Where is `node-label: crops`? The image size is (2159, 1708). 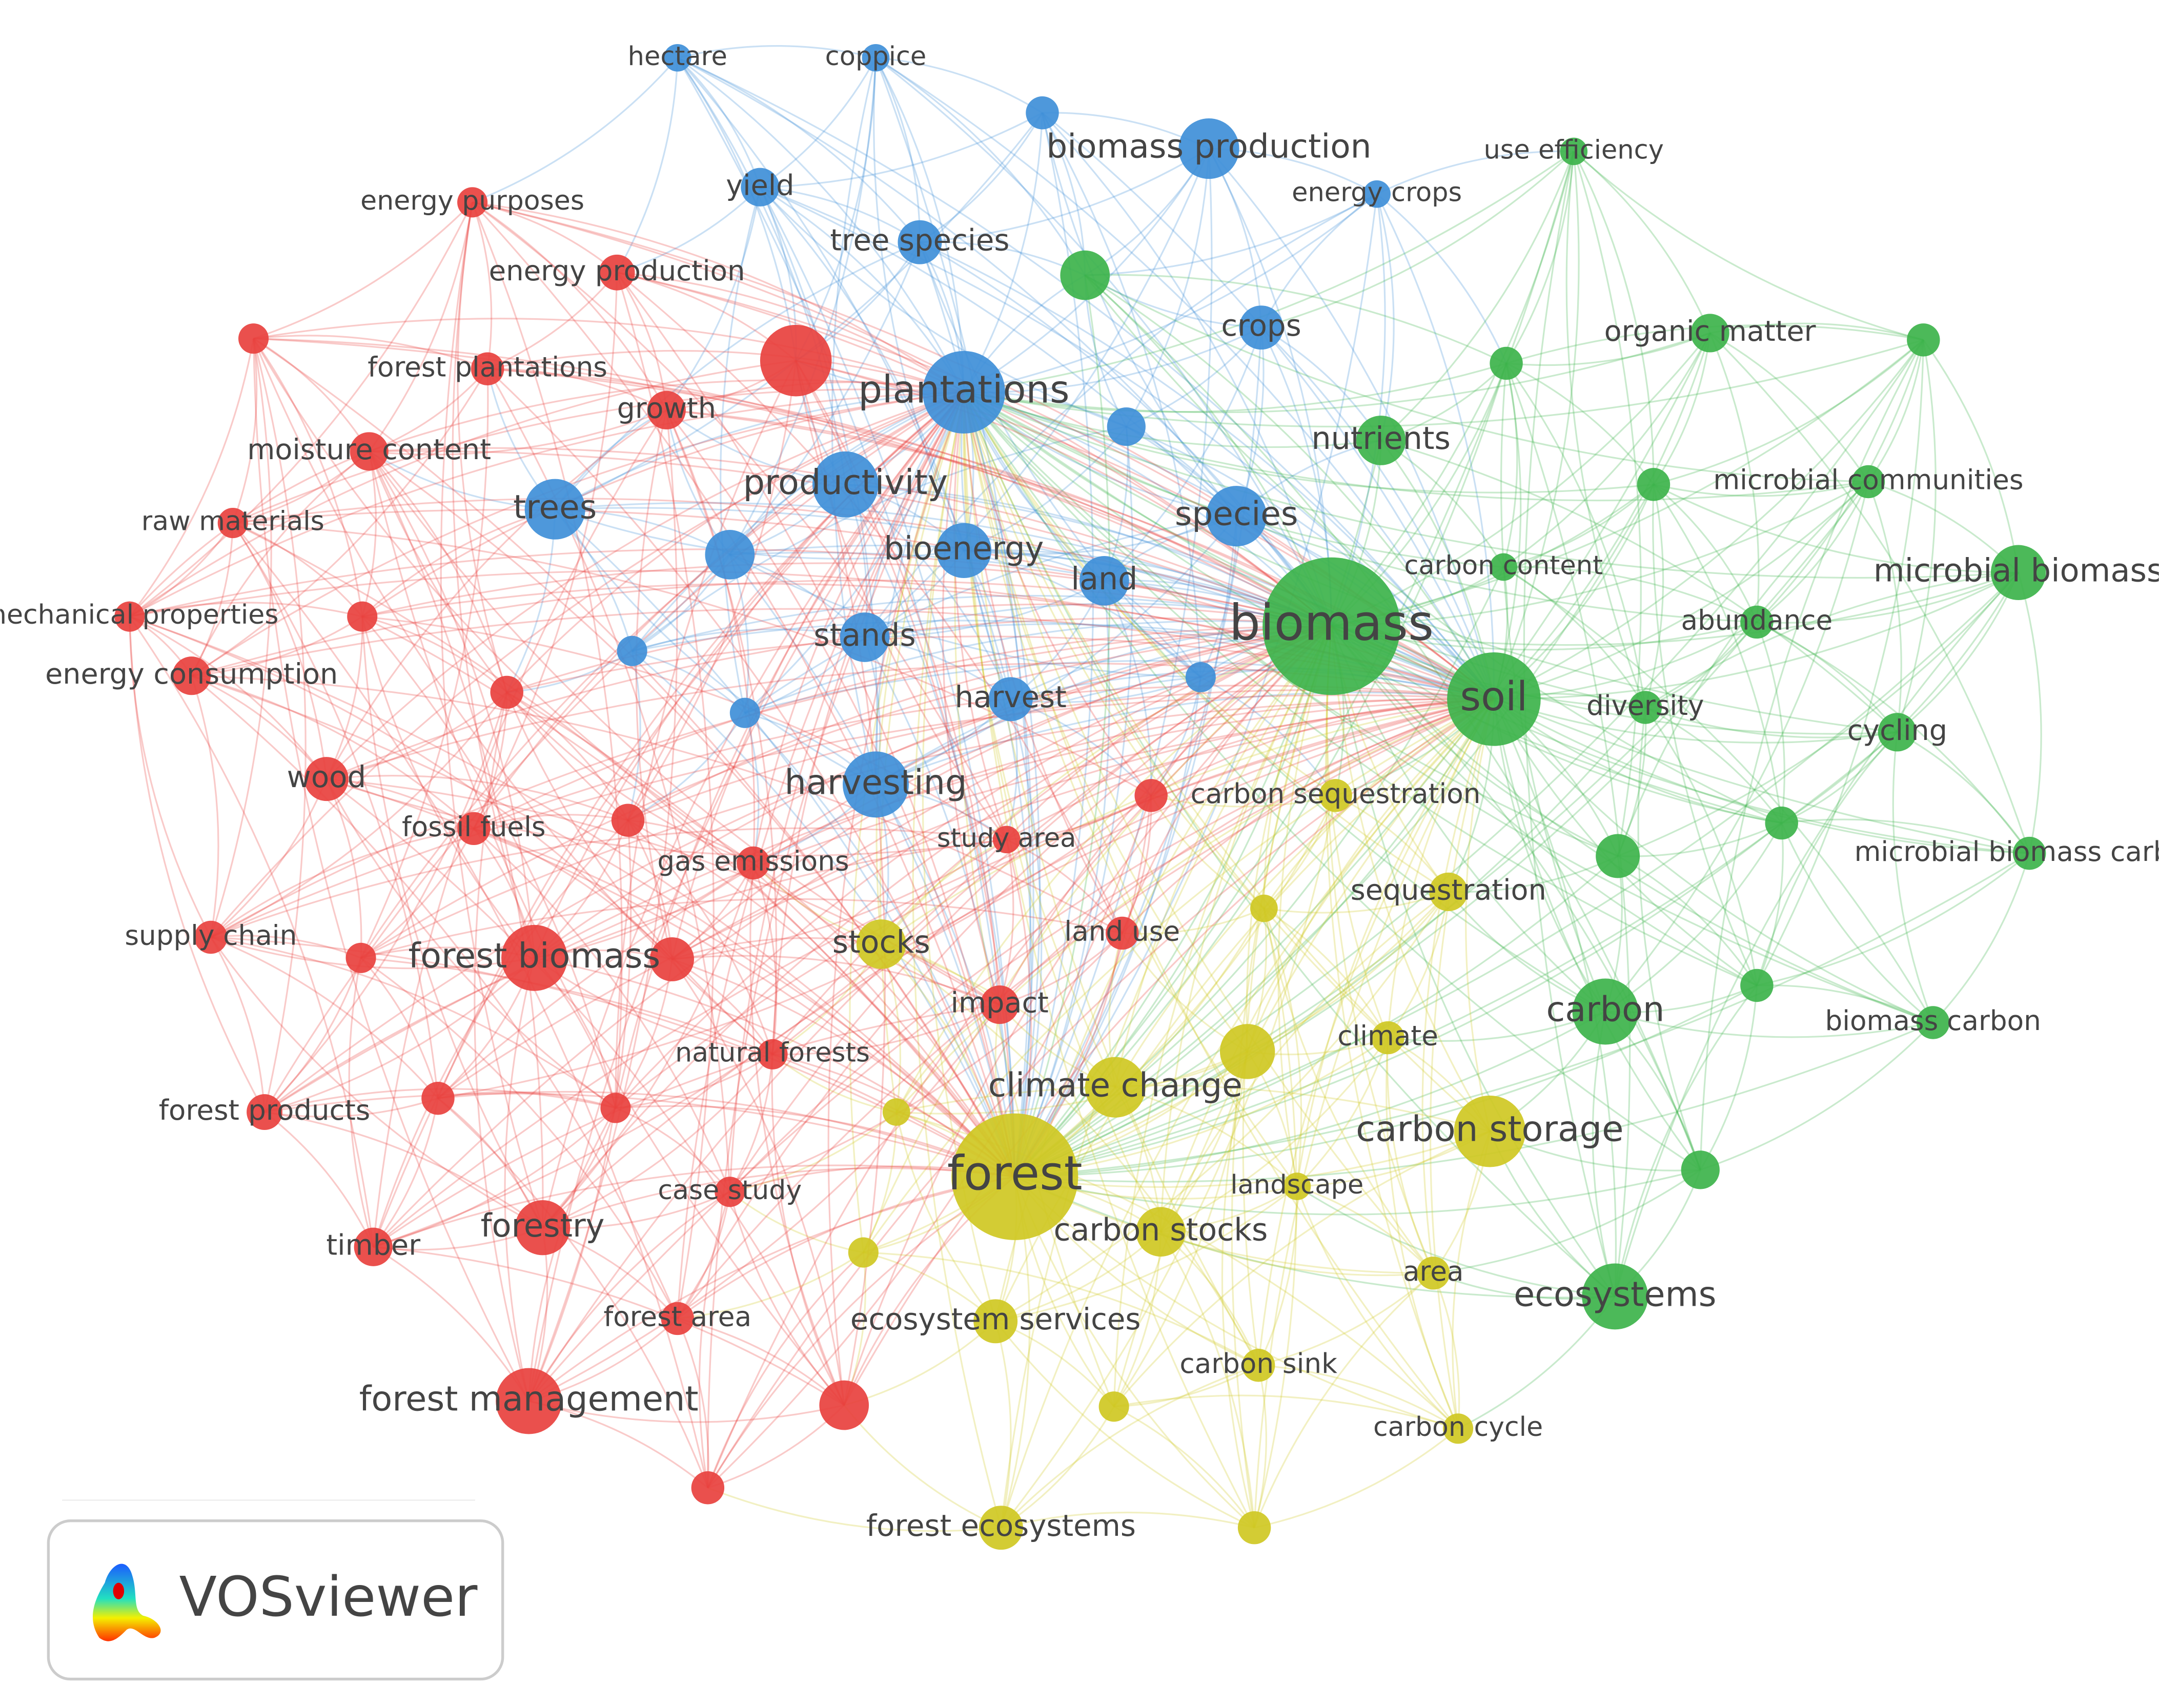 node-label: crops is located at coordinates (1261, 325).